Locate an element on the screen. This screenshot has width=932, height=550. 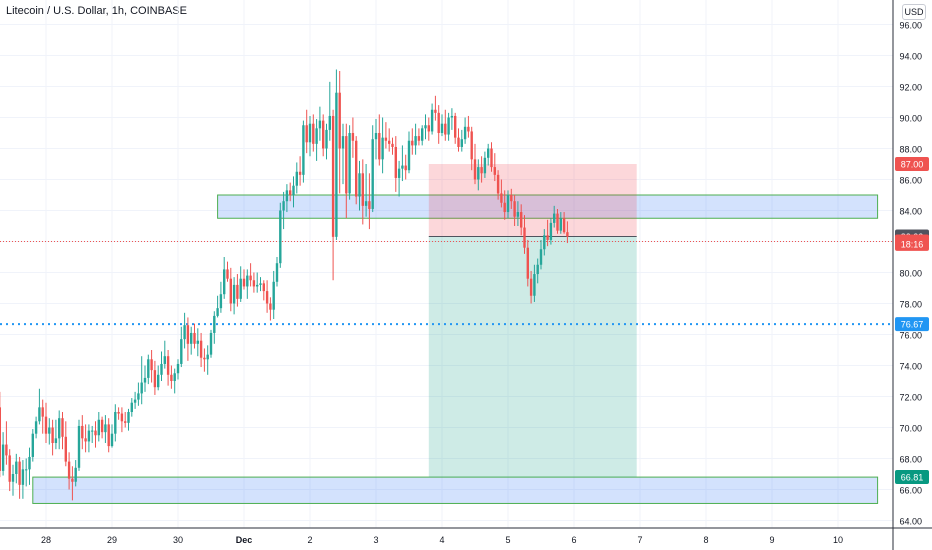
horizontal-line-price-label: 76.67 is located at coordinates (912, 325).